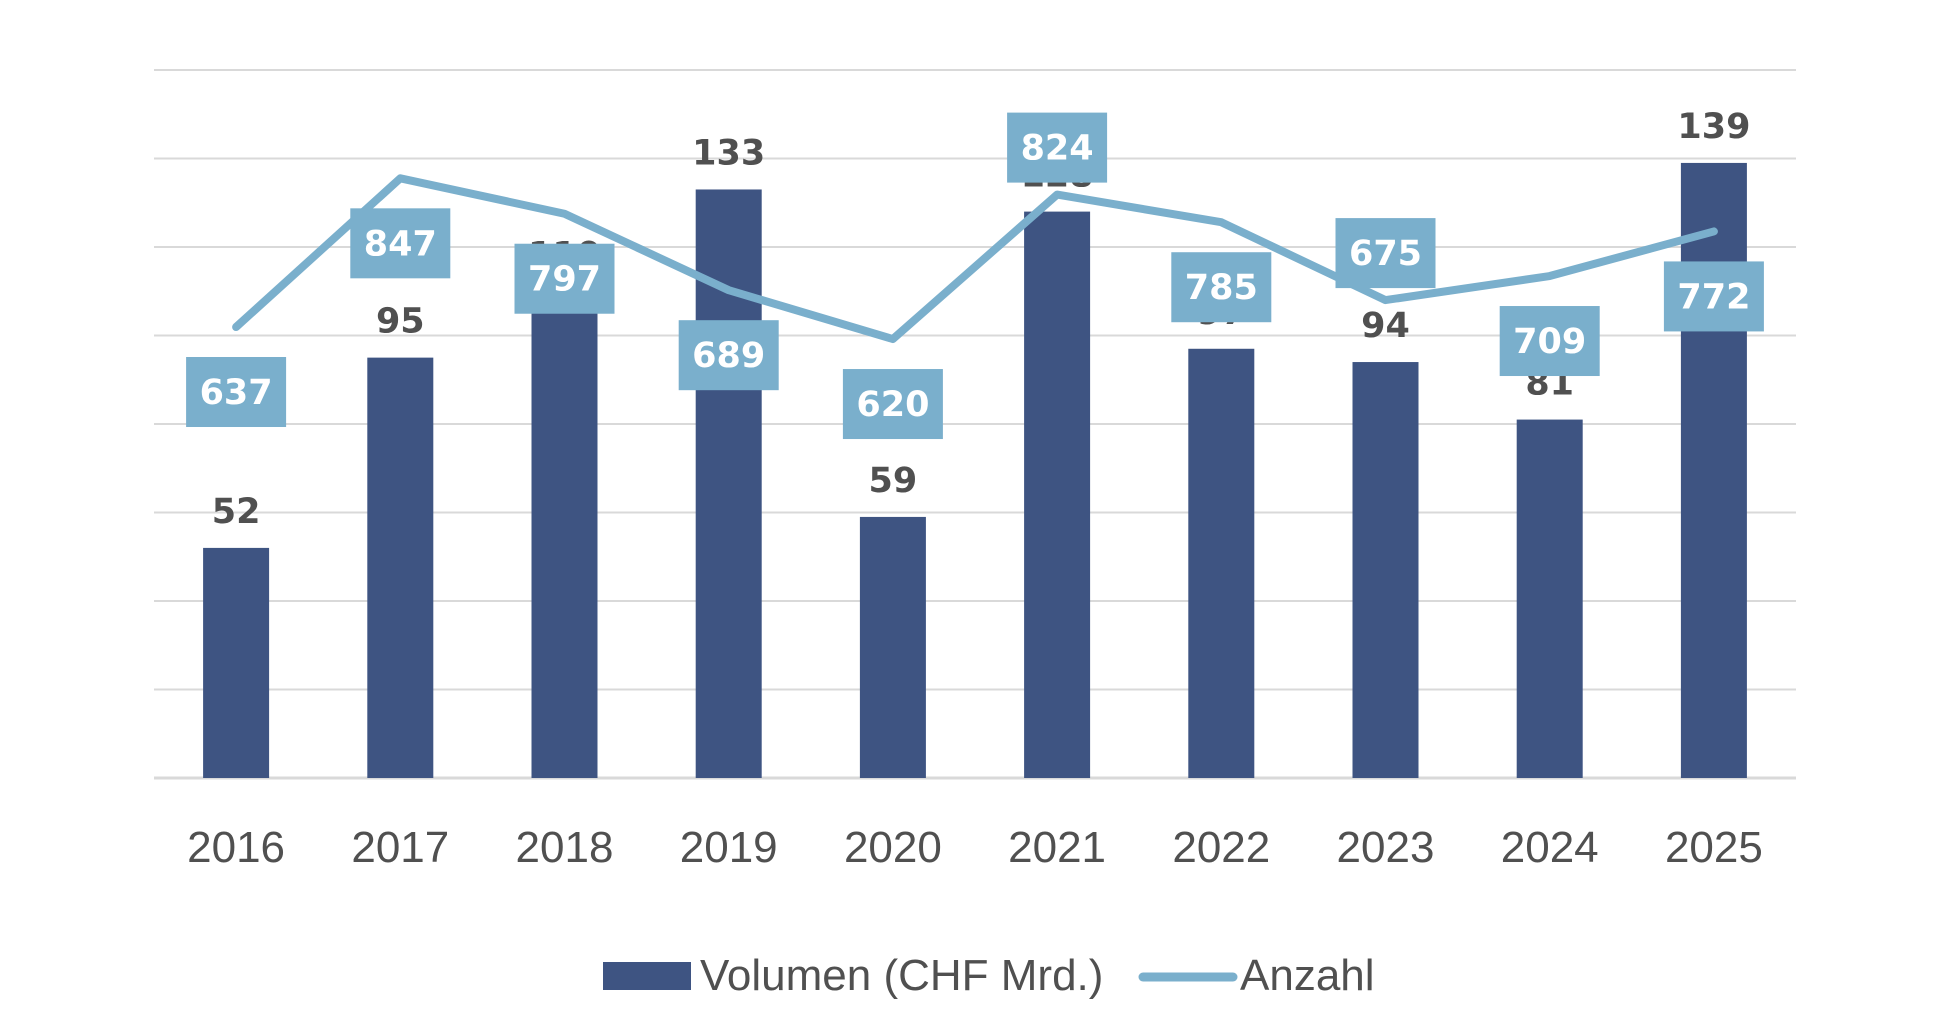  What do you see at coordinates (565, 847) in the screenshot?
I see `x-tick-2018: 2018` at bounding box center [565, 847].